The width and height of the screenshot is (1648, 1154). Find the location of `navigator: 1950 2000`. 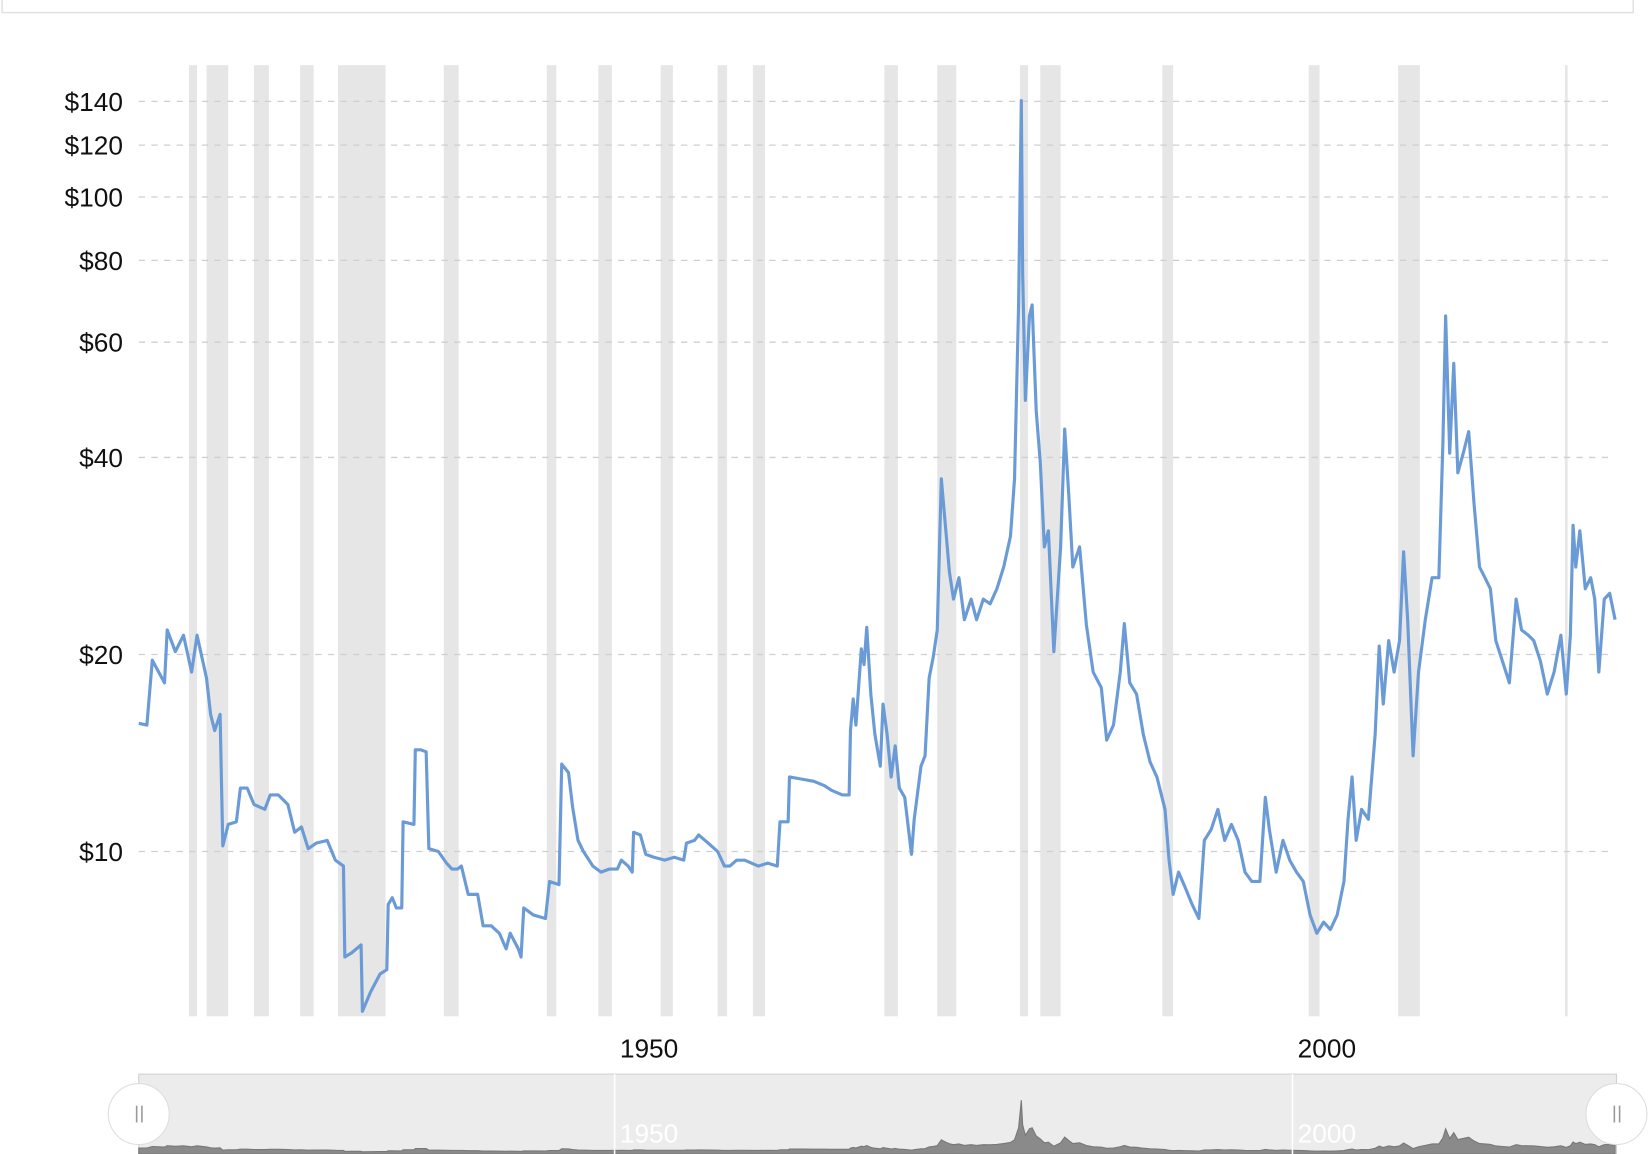

navigator: 1950 2000 is located at coordinates (877, 1113).